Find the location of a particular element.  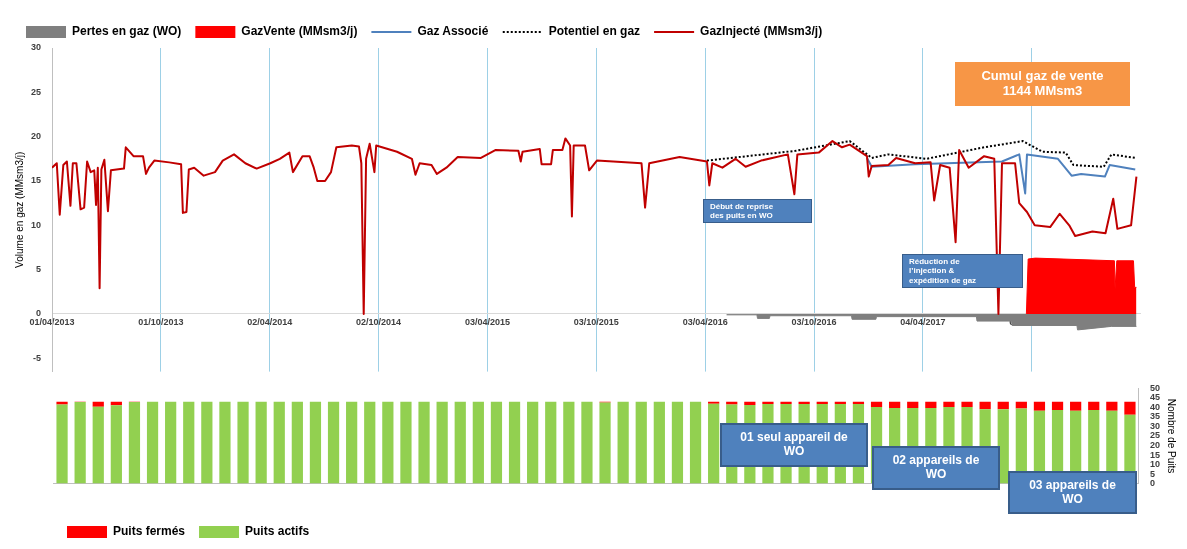

x-tick-label: 03/04/2015 is located at coordinates (487, 321).